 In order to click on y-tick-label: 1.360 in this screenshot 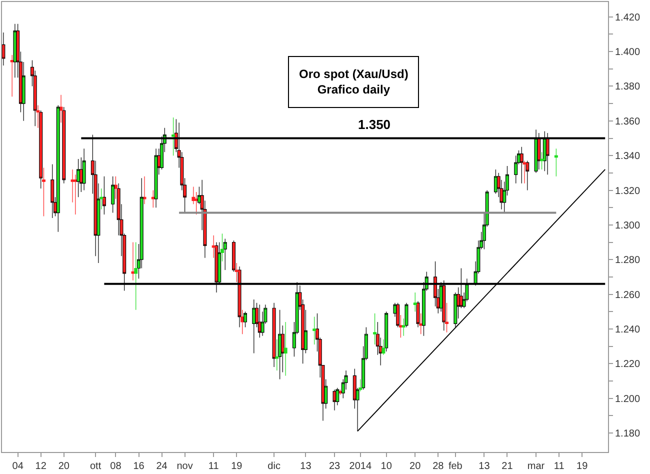, I will do `click(627, 122)`.